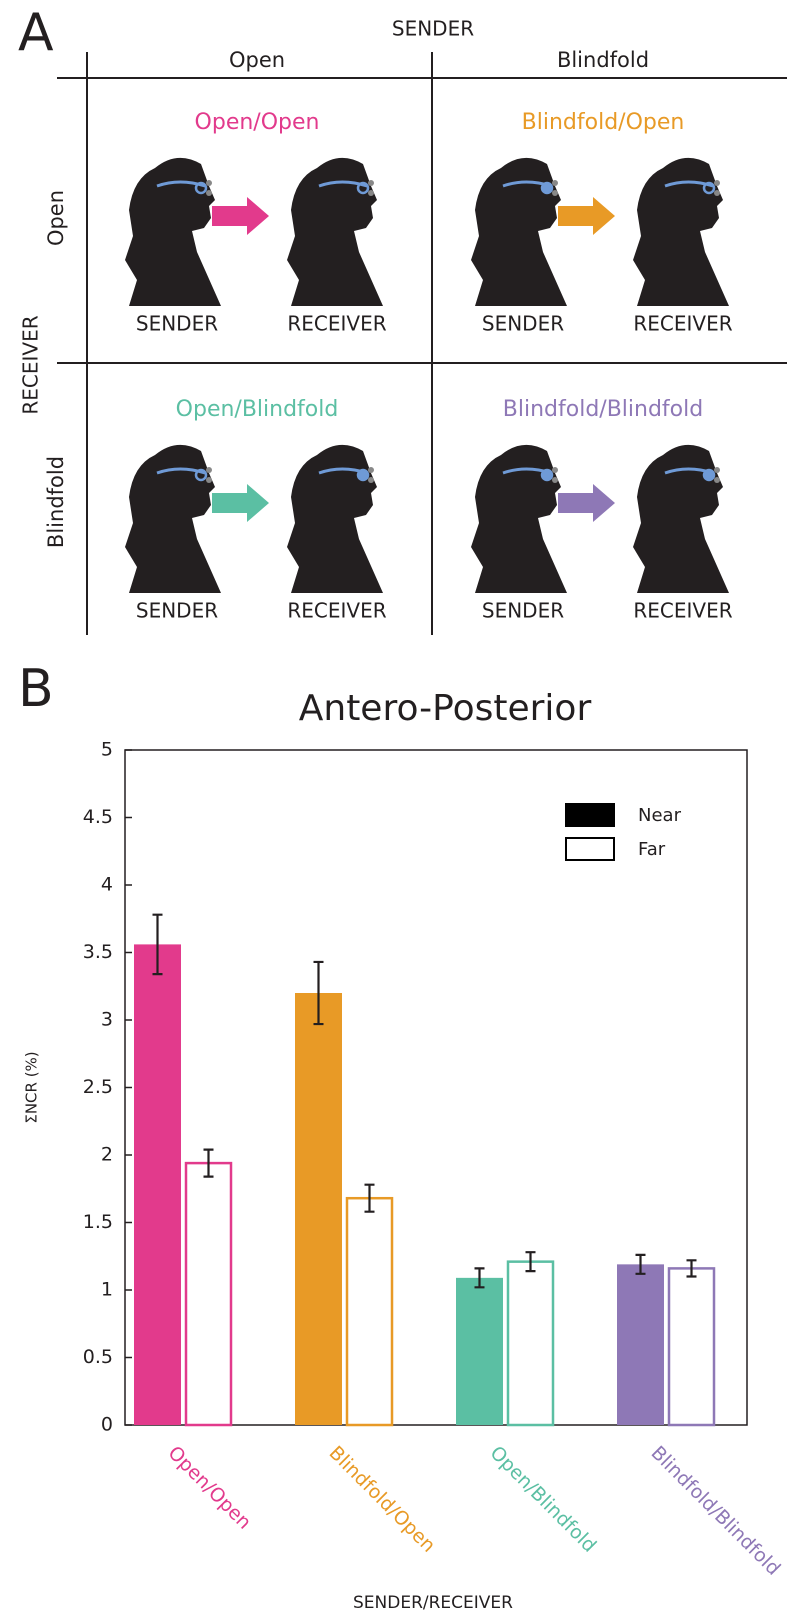  What do you see at coordinates (107, 1290) in the screenshot?
I see `y-tick-label: 1` at bounding box center [107, 1290].